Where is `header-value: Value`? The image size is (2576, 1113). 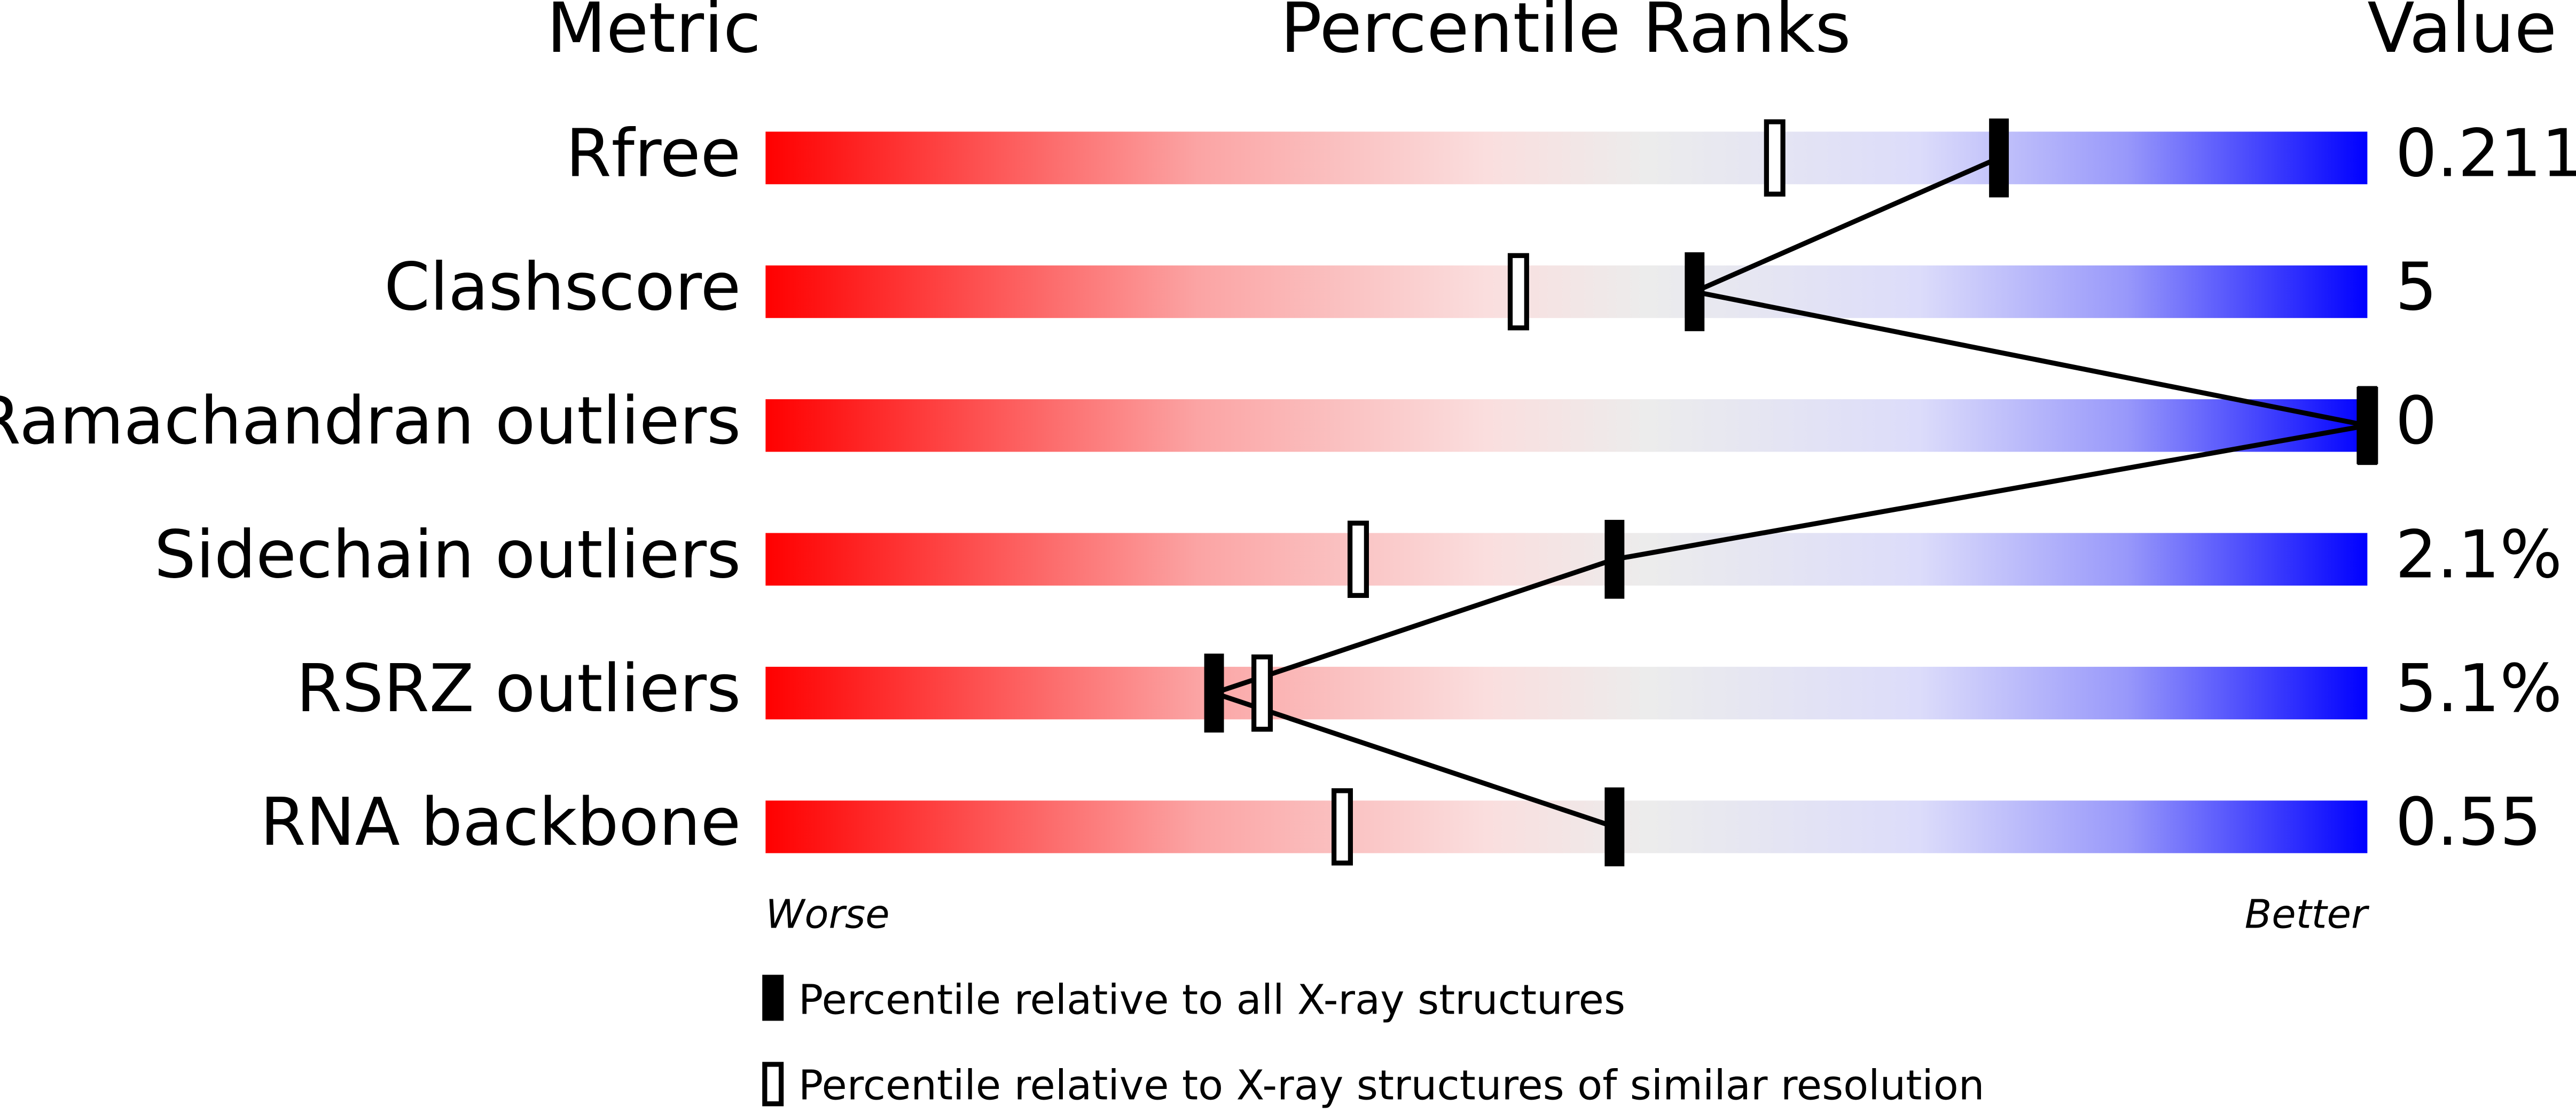 header-value: Value is located at coordinates (2462, 34).